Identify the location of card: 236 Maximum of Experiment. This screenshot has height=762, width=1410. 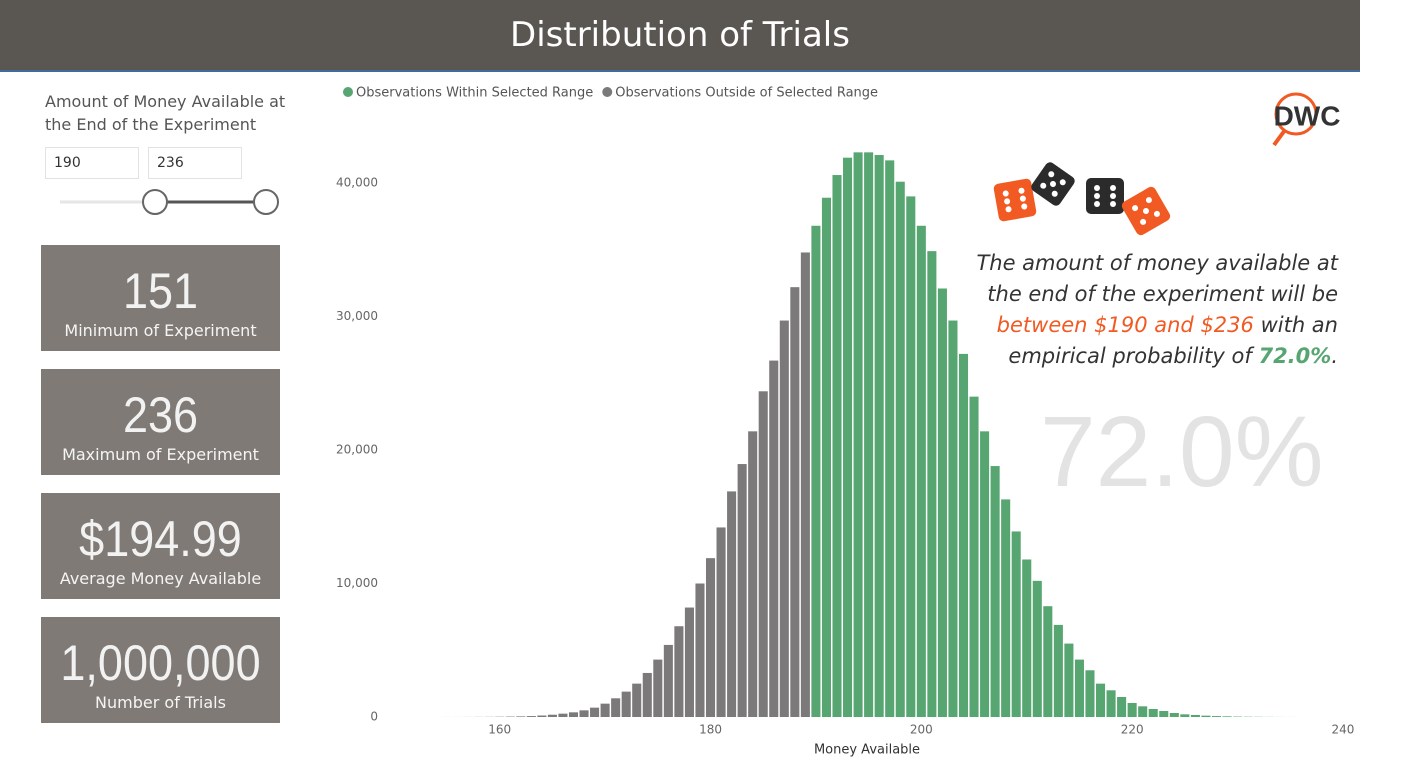
(160, 422).